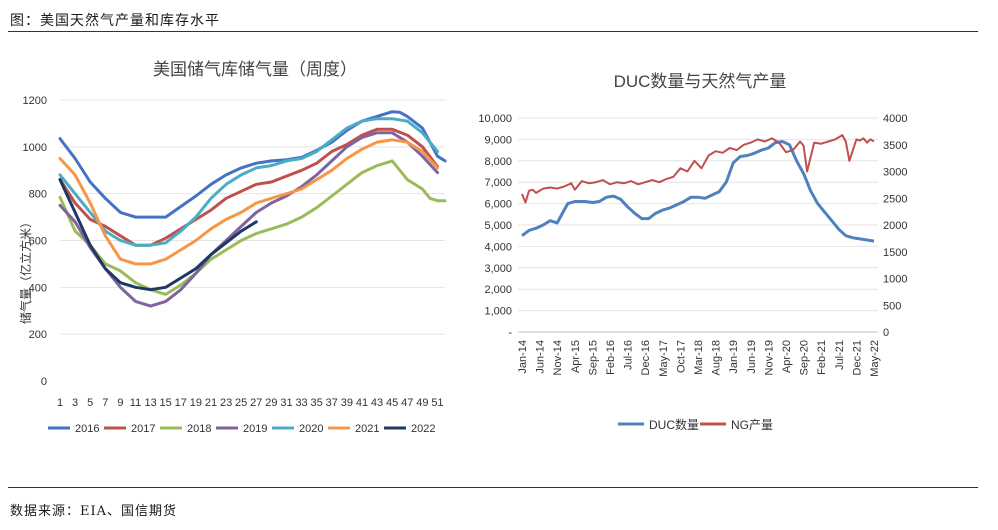  What do you see at coordinates (377, 403) in the screenshot?
I see `storage-x-tick-label: 43` at bounding box center [377, 403].